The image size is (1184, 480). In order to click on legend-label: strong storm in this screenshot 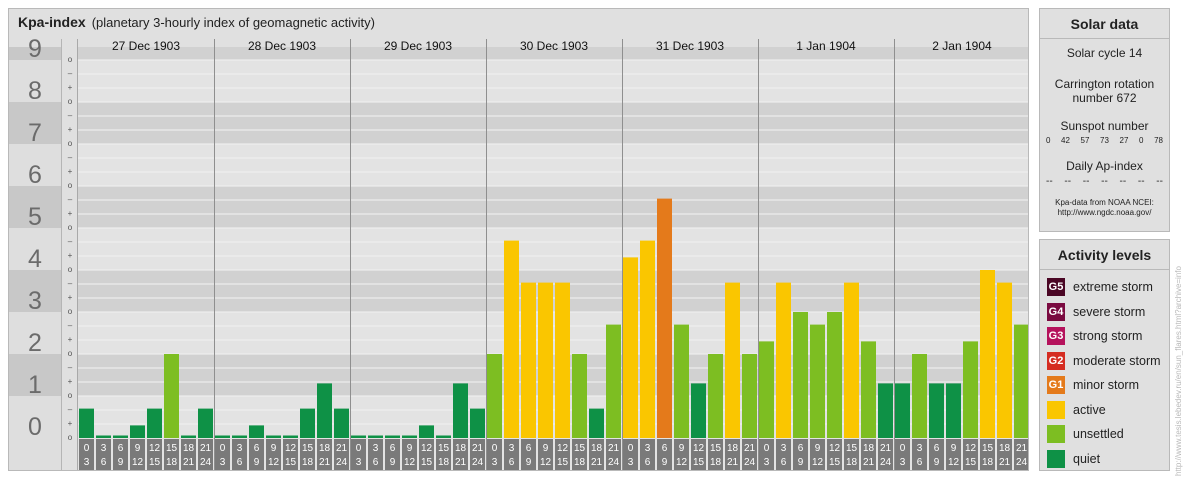, I will do `click(1108, 336)`.